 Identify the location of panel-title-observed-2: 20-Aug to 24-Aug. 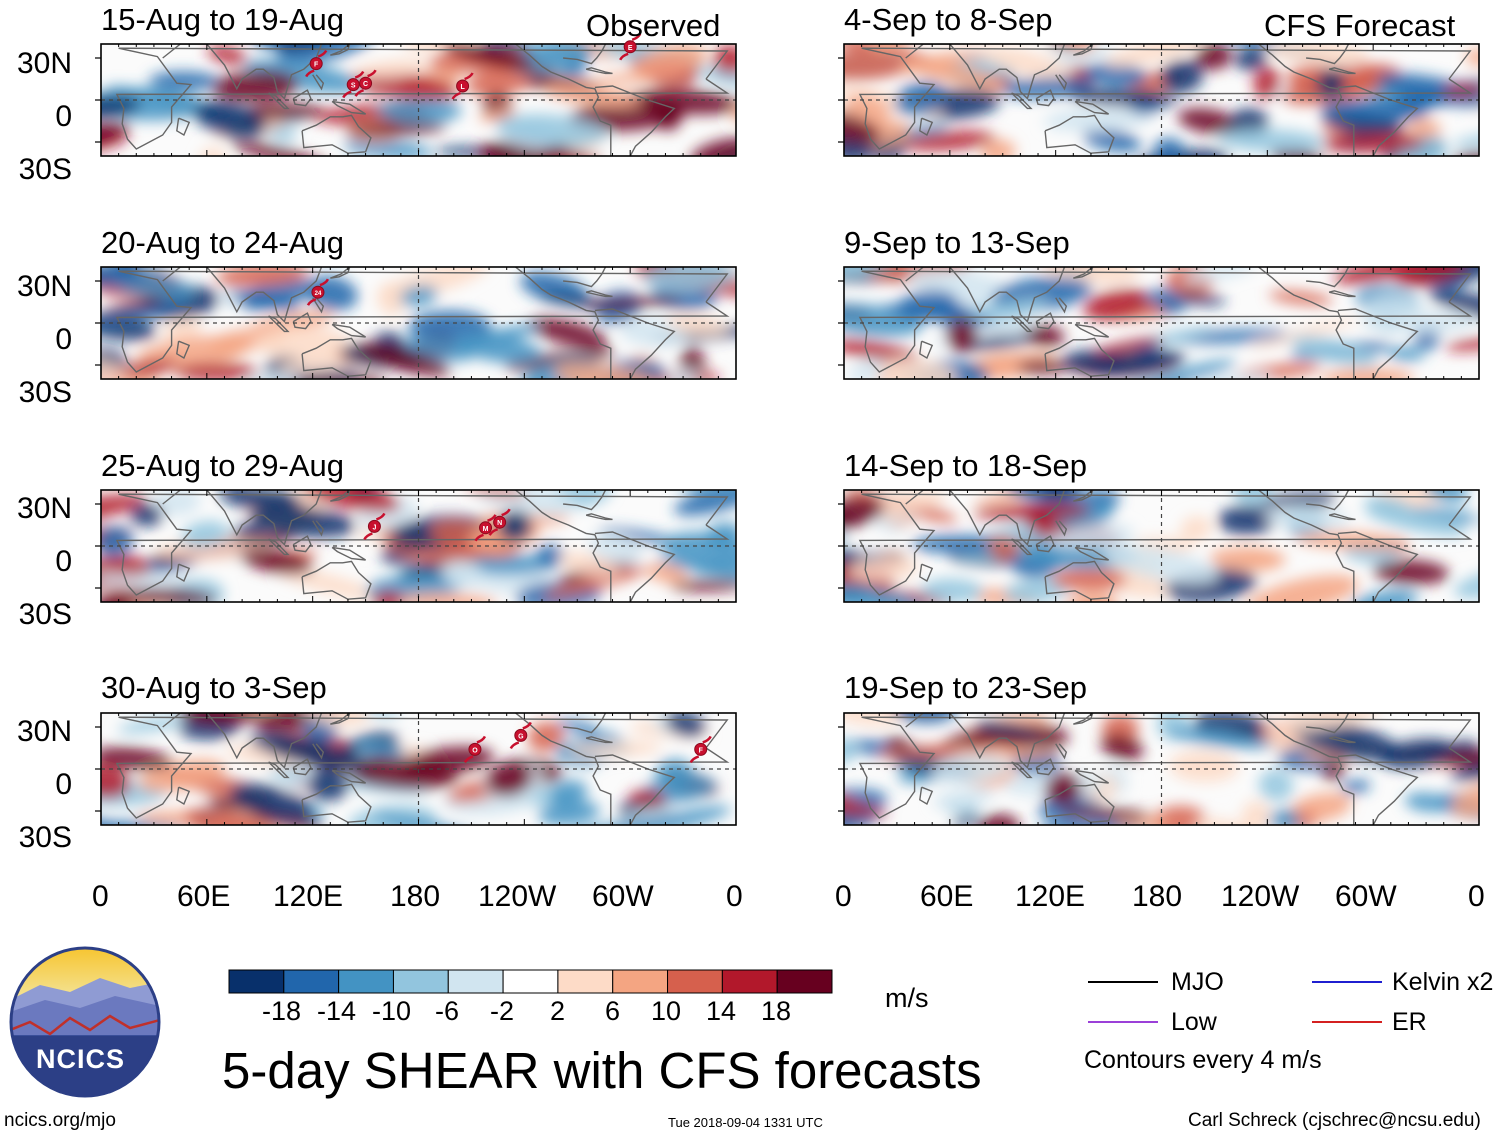
(223, 242).